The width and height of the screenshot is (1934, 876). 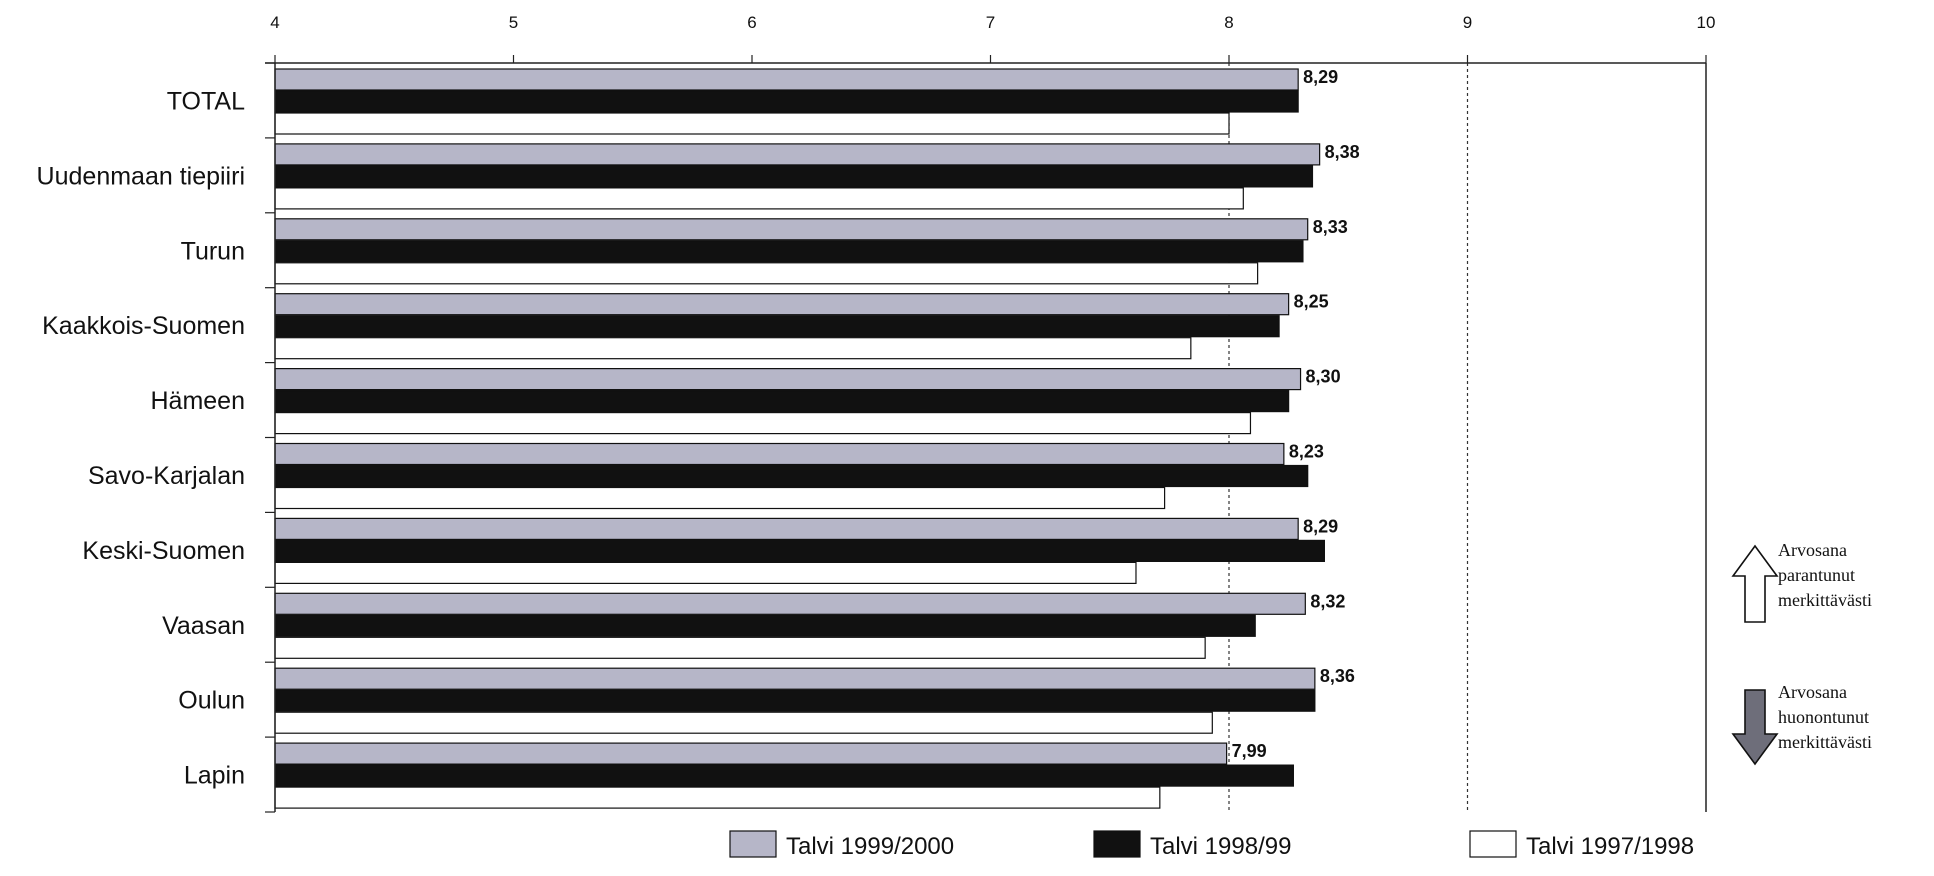 I want to click on data-label: 8,32, so click(x=1327, y=601).